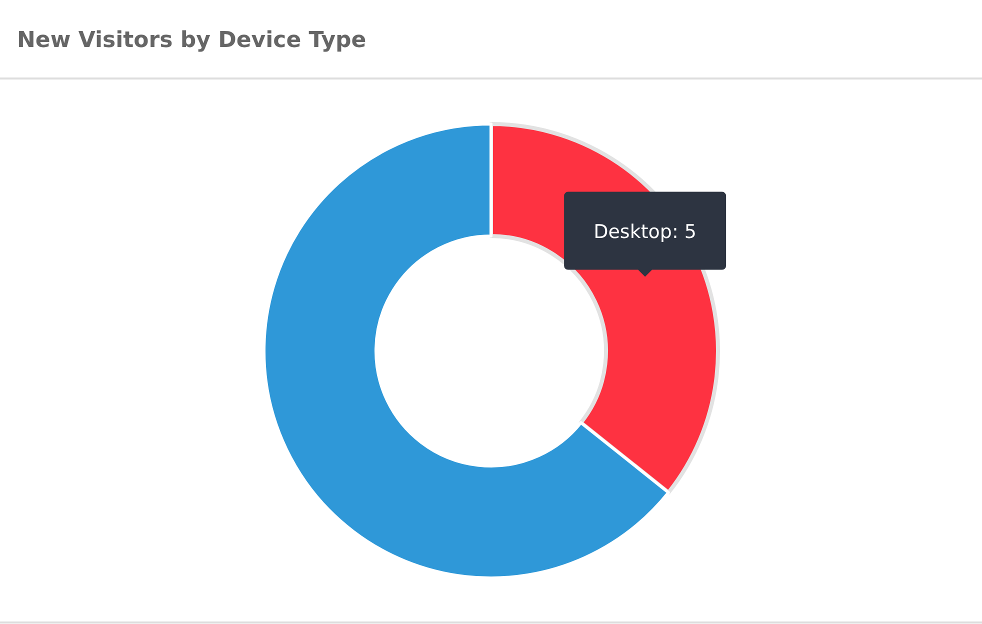 The width and height of the screenshot is (982, 624). I want to click on chart-title: New Visitors by Device Type, so click(191, 40).